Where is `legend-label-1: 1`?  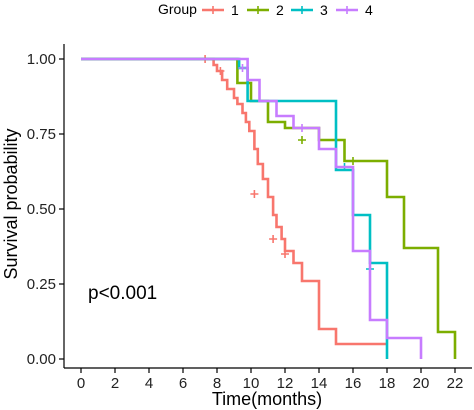 legend-label-1: 1 is located at coordinates (235, 10).